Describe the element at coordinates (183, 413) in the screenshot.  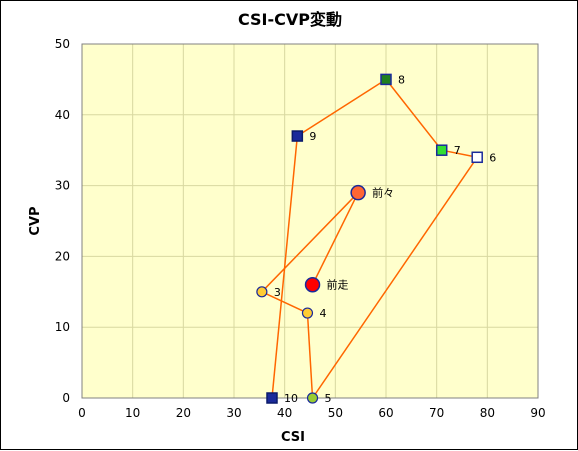
I see `x-tick-label: 20` at that location.